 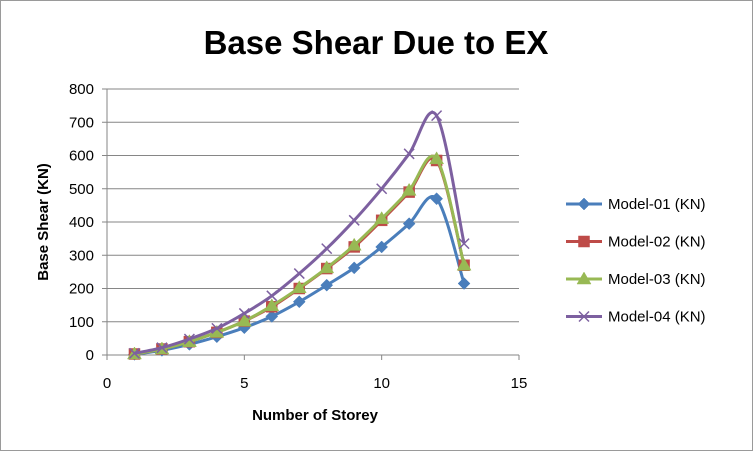 I want to click on y-tick-label: 300, so click(x=81, y=255).